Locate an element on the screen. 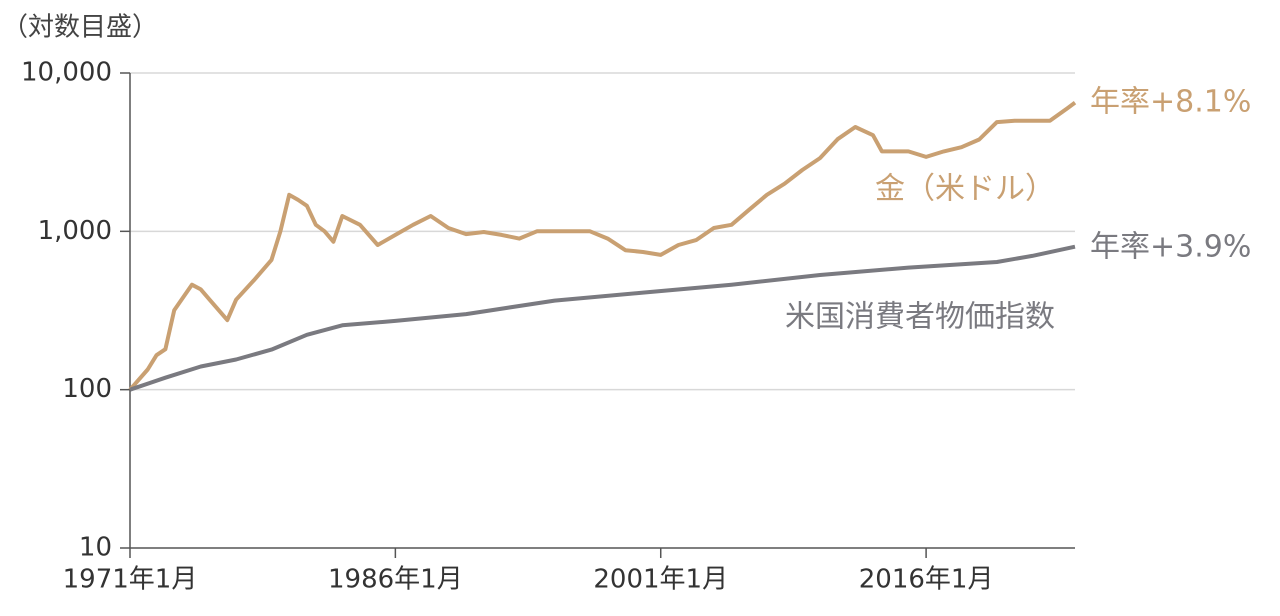  y-tick-label: 100 is located at coordinates (87, 389).